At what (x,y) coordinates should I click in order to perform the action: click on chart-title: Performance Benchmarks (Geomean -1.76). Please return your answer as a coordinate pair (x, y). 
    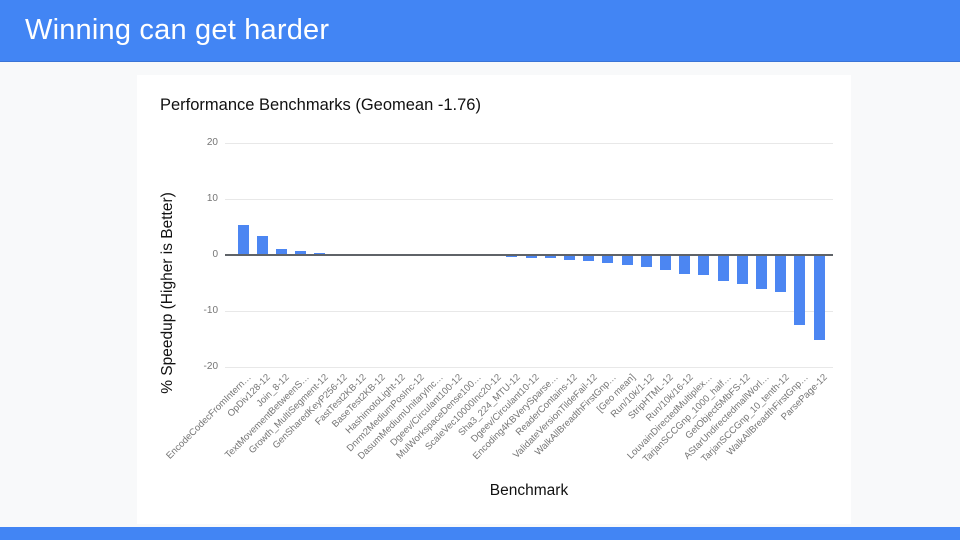
    Looking at the image, I should click on (320, 105).